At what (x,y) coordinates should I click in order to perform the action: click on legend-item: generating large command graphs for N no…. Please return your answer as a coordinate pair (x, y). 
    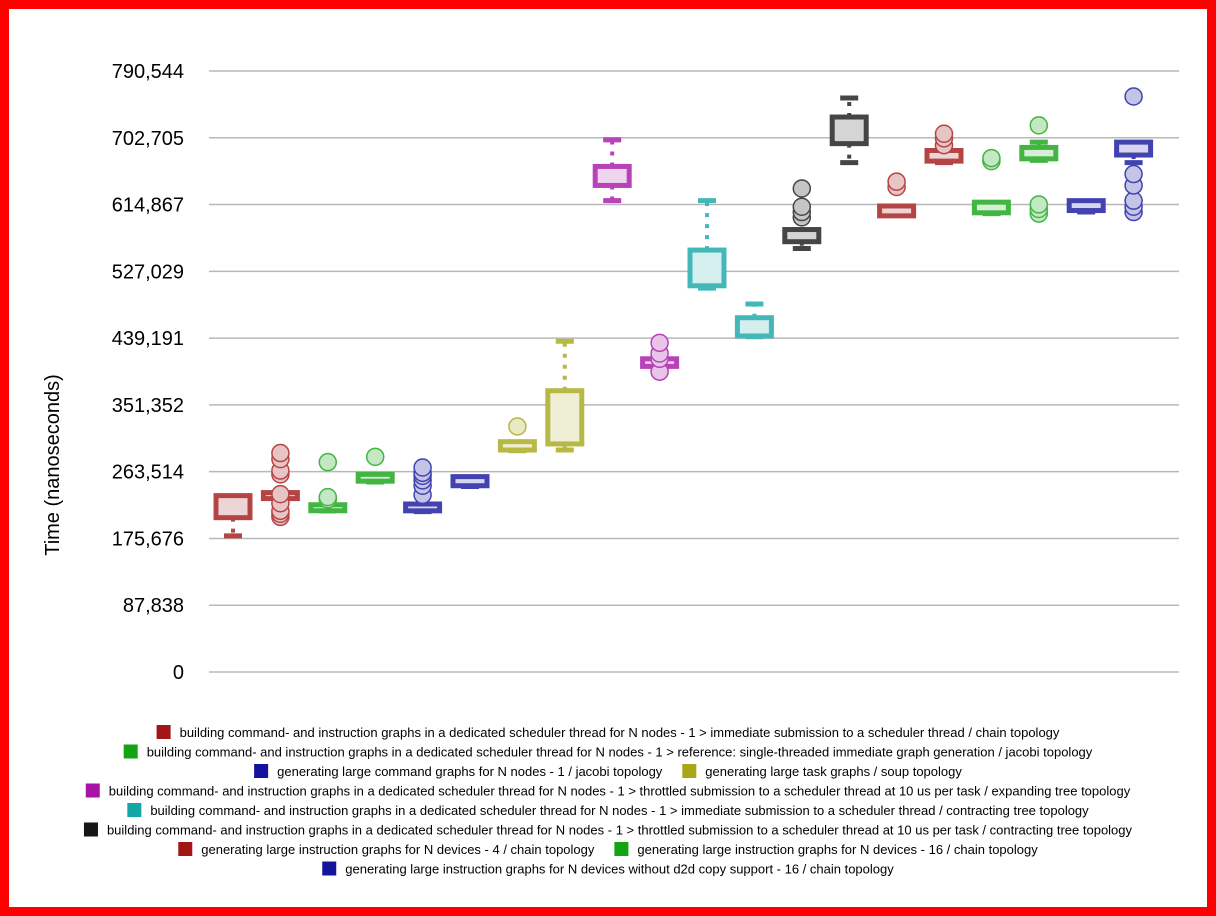
    Looking at the image, I should click on (458, 771).